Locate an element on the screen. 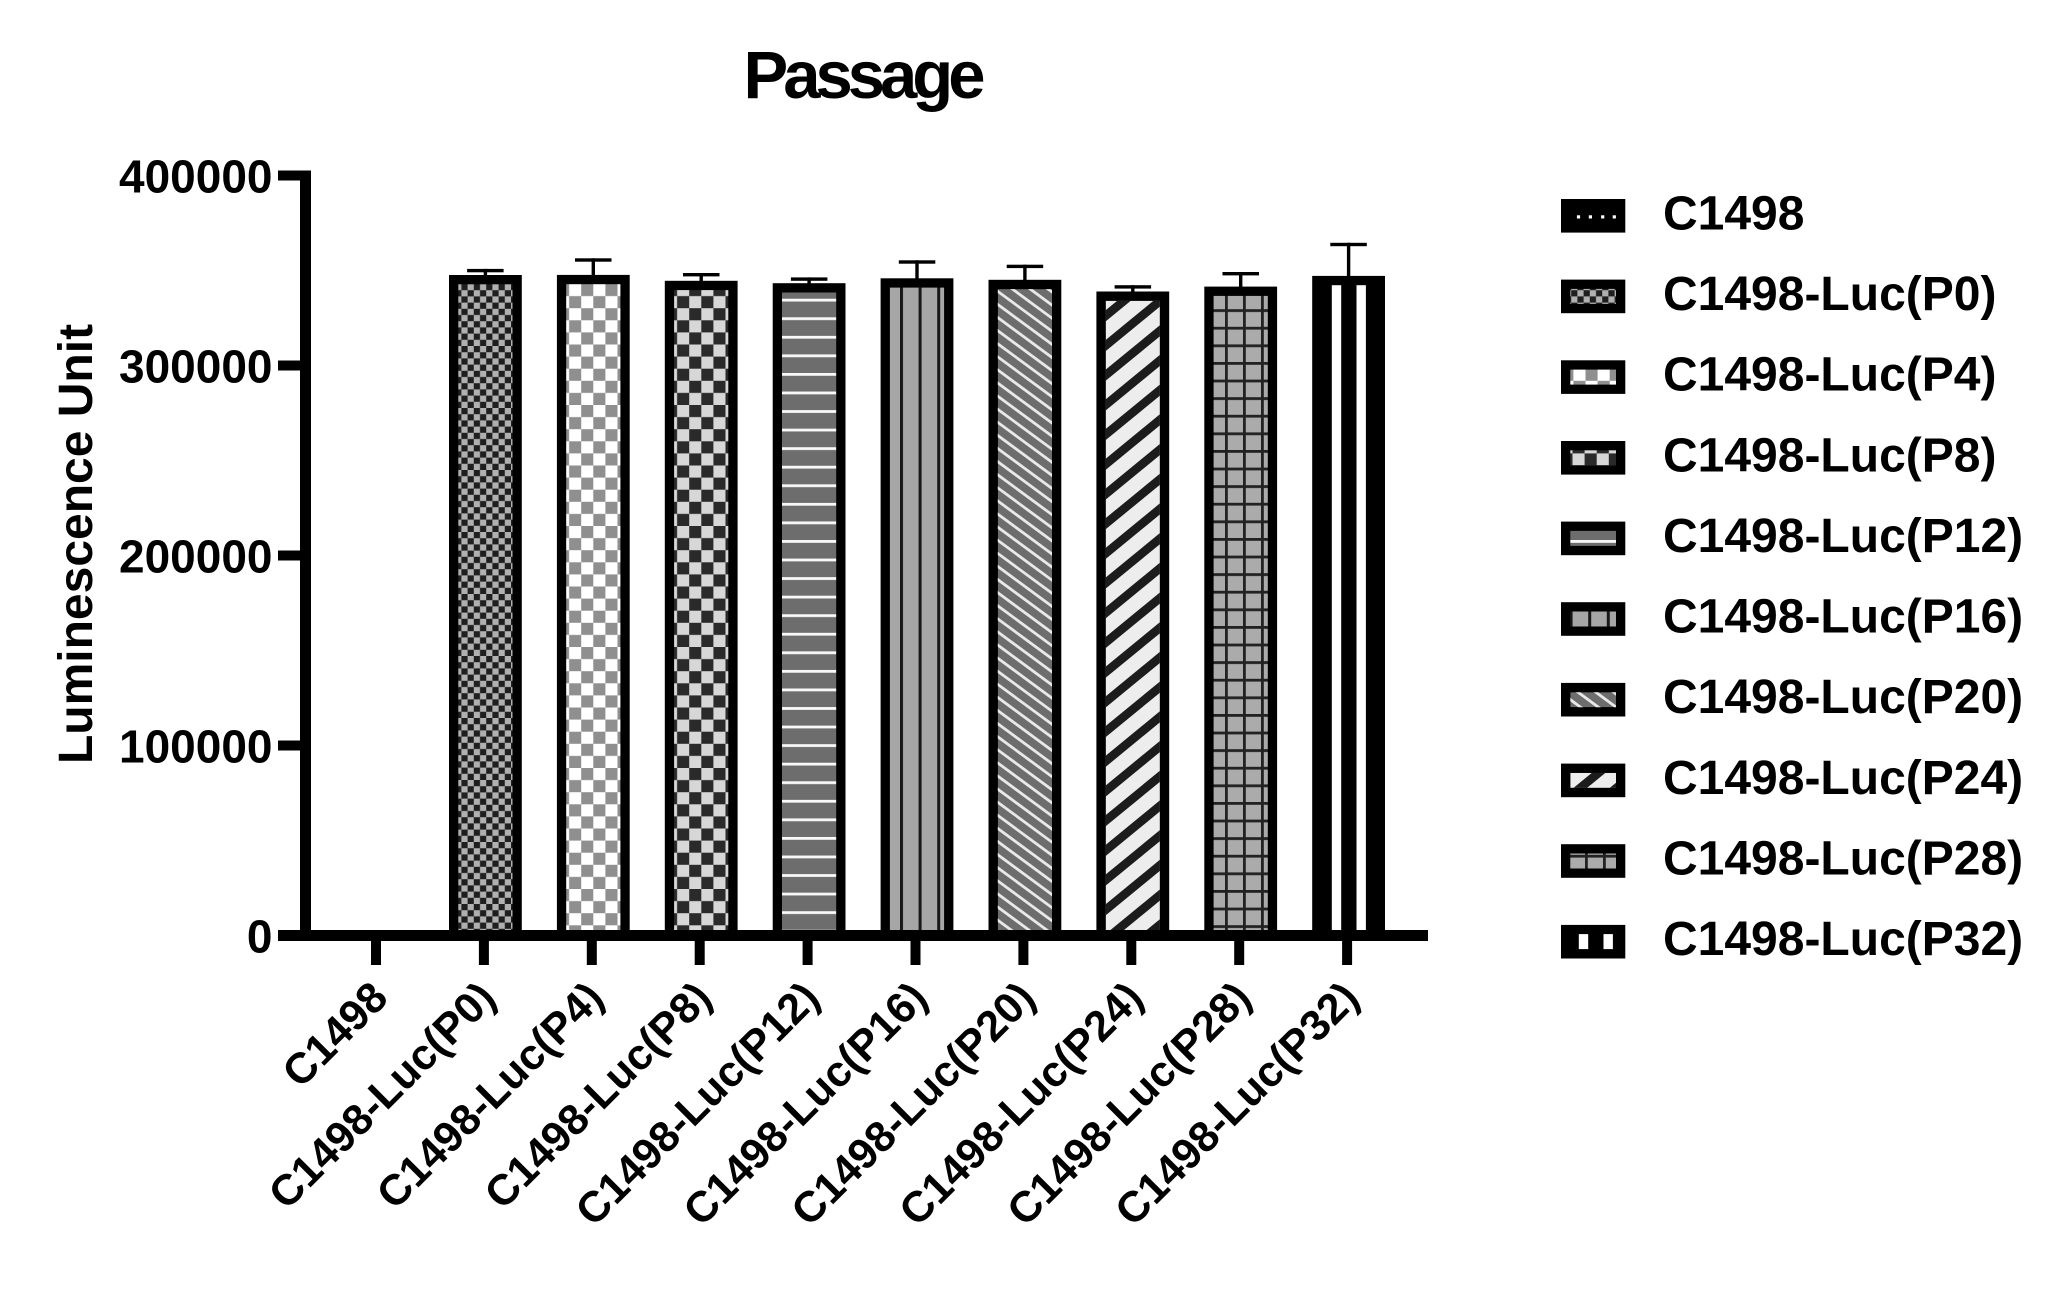 This screenshot has height=1298, width=2069. svg-text: C1498-Luc(P16) is located at coordinates (1843, 617).